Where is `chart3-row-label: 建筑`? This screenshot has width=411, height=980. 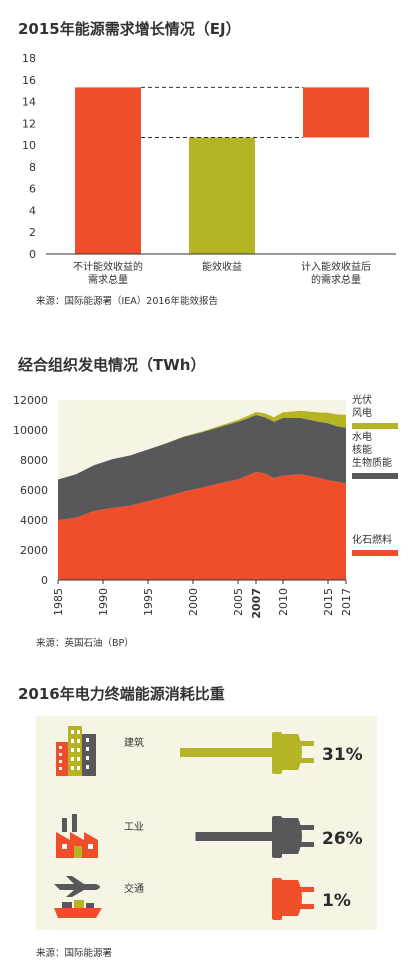
chart3-row-label: 建筑 is located at coordinates (134, 742).